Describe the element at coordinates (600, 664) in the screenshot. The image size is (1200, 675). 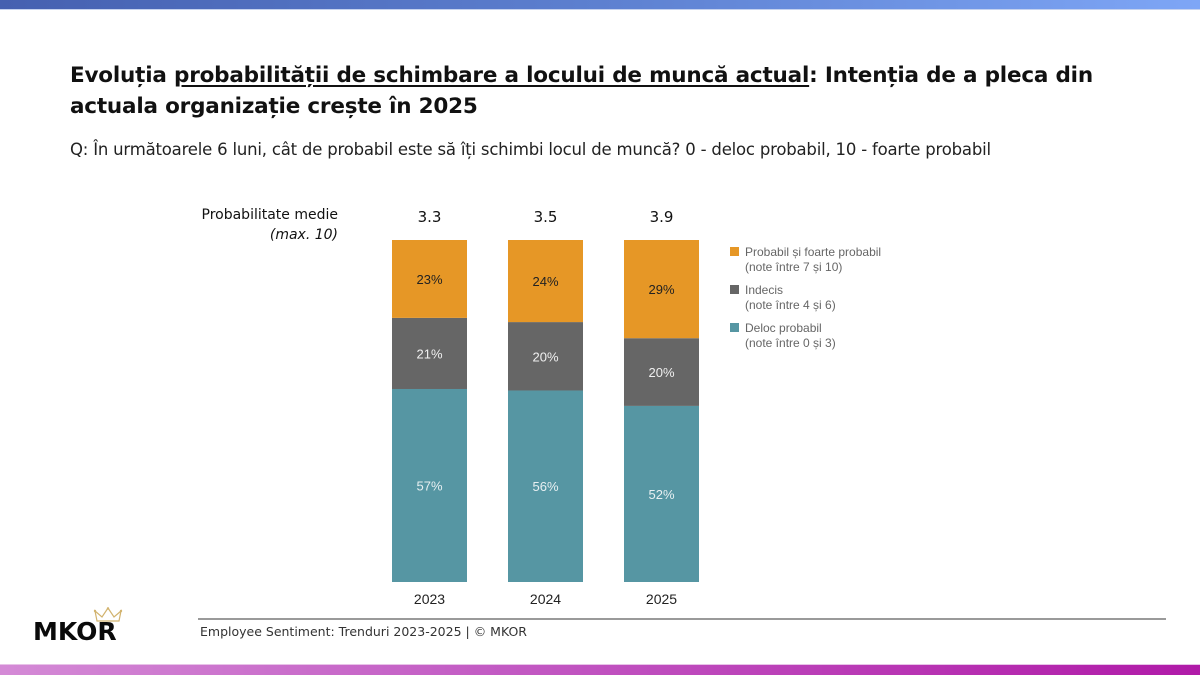
I see `bottom-accent-line` at that location.